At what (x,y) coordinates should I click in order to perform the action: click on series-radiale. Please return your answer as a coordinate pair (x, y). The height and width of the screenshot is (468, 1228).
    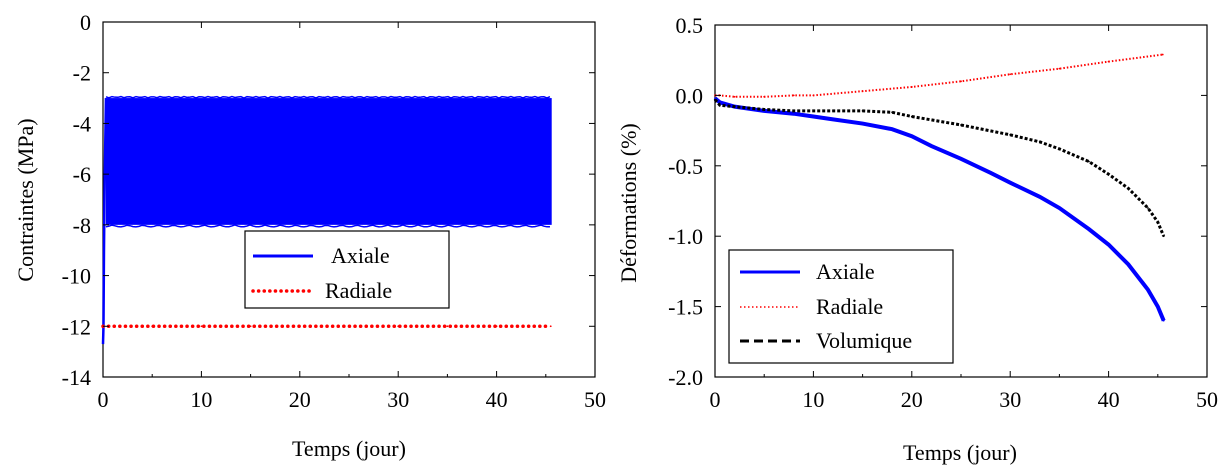
    Looking at the image, I should click on (327, 326).